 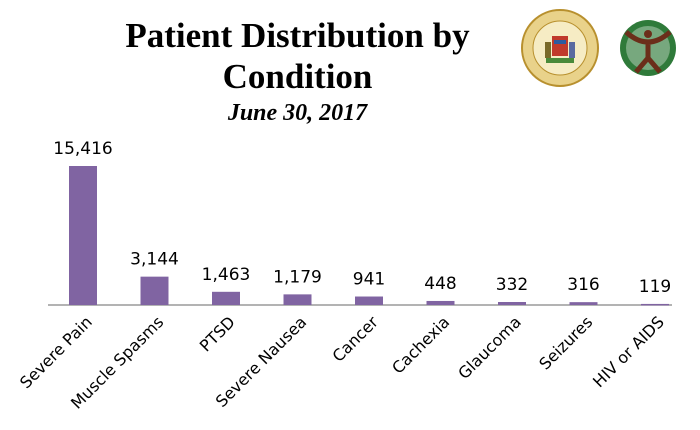 What do you see at coordinates (56, 352) in the screenshot?
I see `x-tick-label: Severe Pain` at bounding box center [56, 352].